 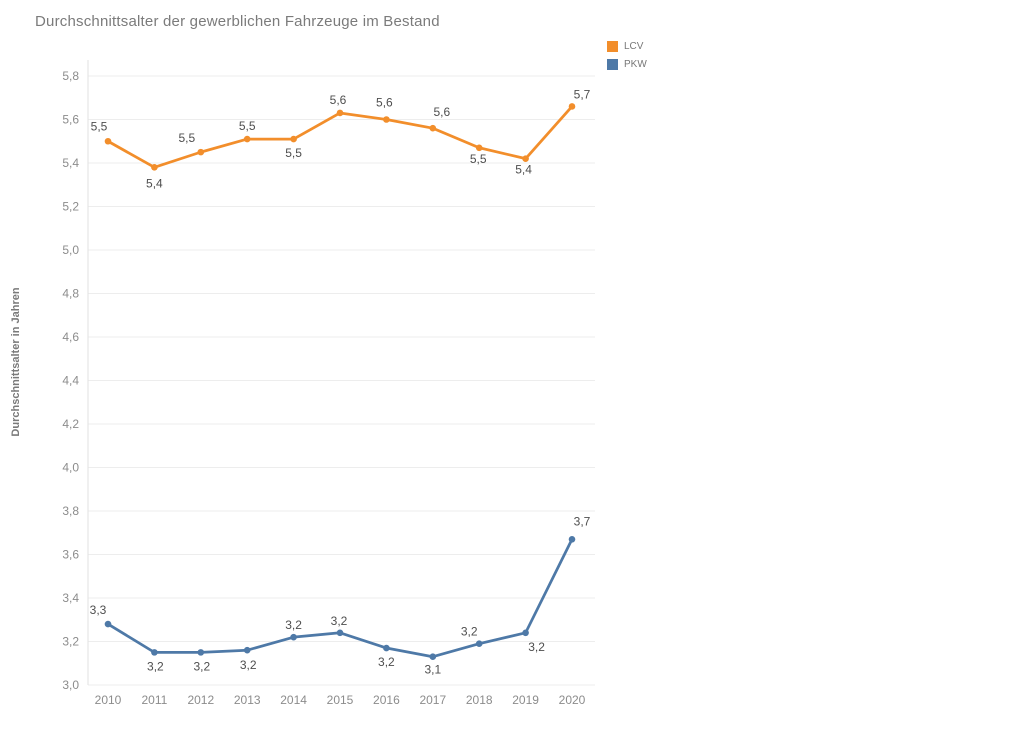 What do you see at coordinates (247, 700) in the screenshot?
I see `x-tick-label: 2013` at bounding box center [247, 700].